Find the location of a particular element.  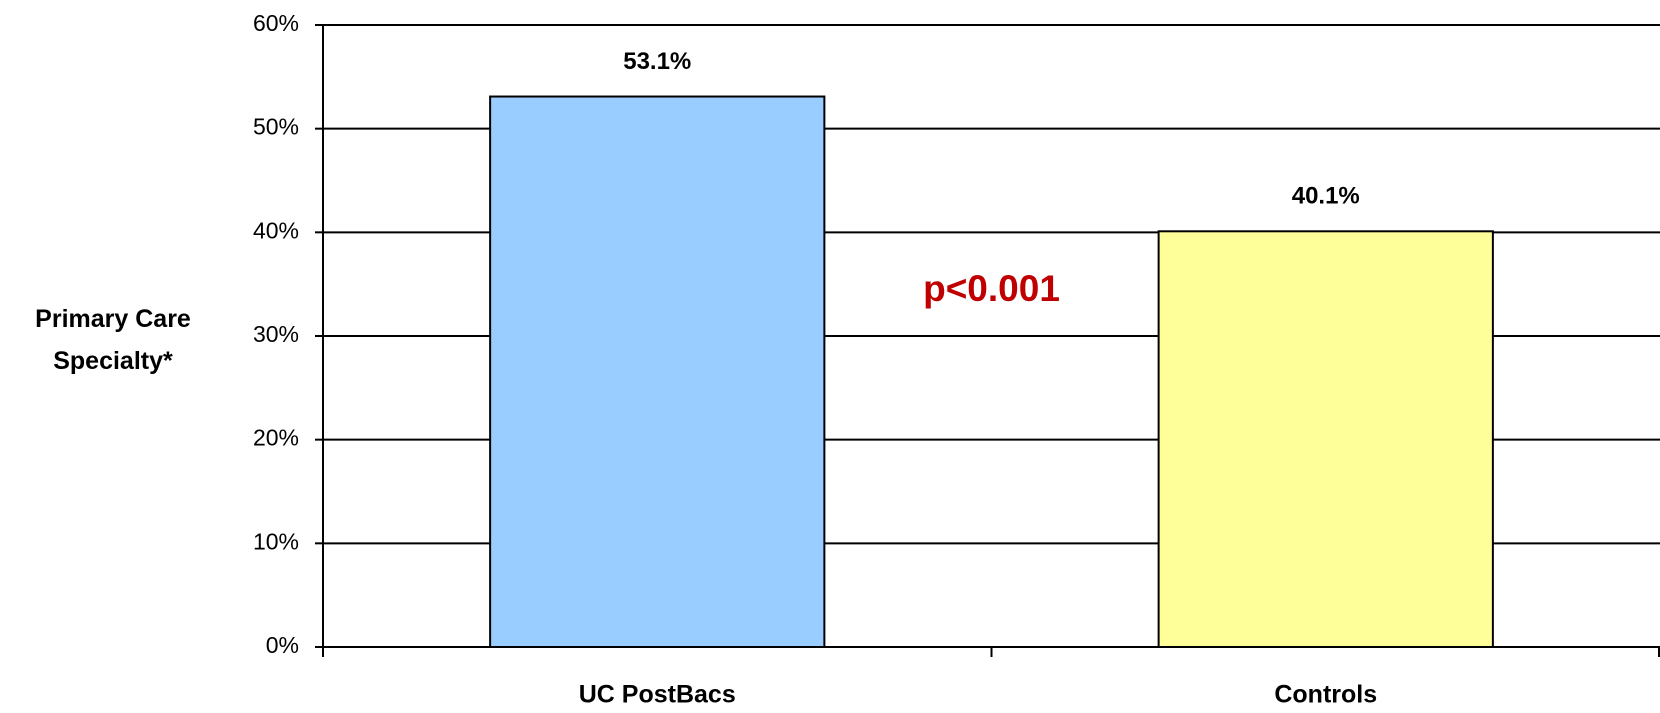

y-tick-label: 60% is located at coordinates (276, 23).